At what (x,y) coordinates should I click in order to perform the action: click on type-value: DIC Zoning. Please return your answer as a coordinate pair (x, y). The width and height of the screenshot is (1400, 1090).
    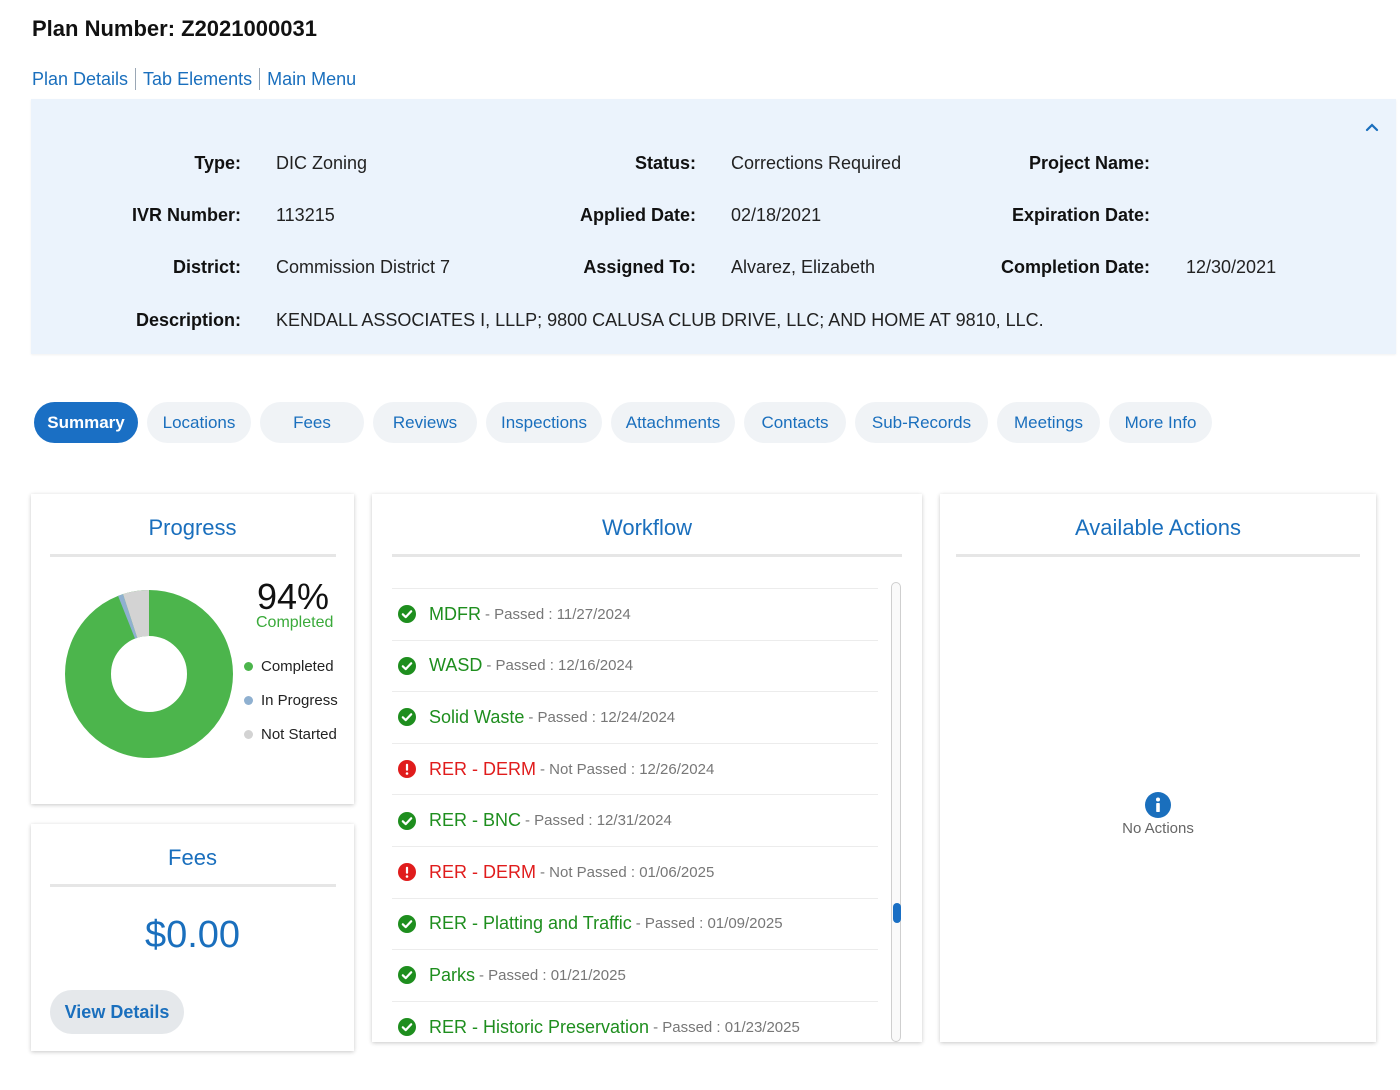
    Looking at the image, I should click on (322, 163).